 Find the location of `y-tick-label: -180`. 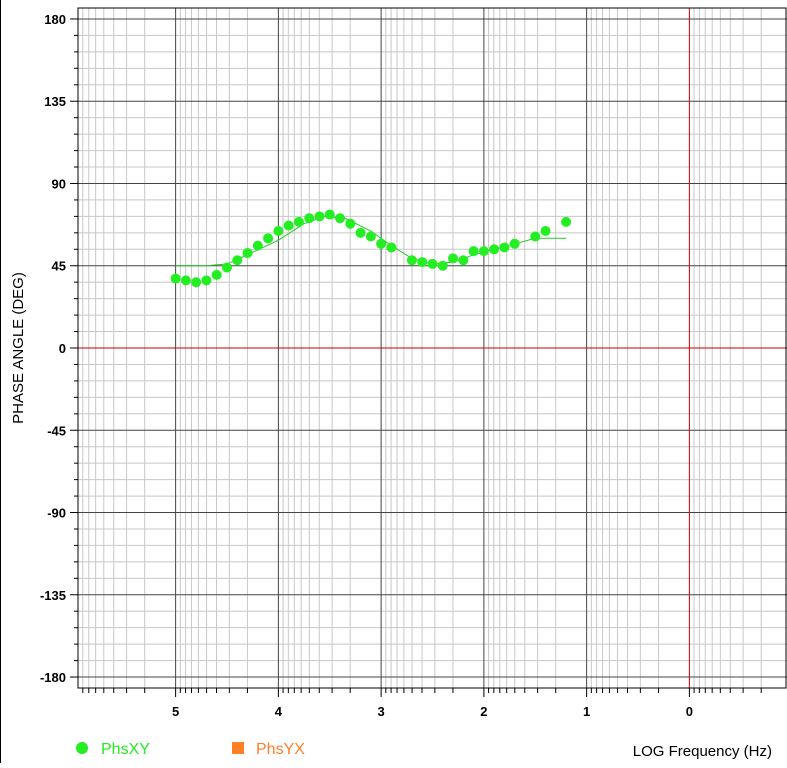

y-tick-label: -180 is located at coordinates (53, 677).